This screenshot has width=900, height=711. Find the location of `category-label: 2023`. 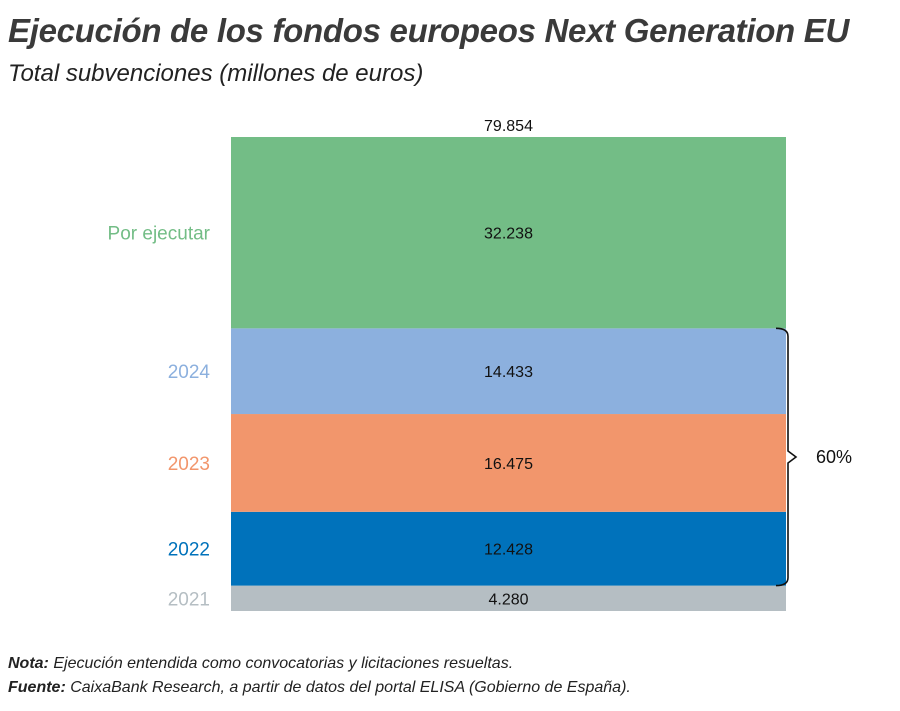

category-label: 2023 is located at coordinates (189, 464).